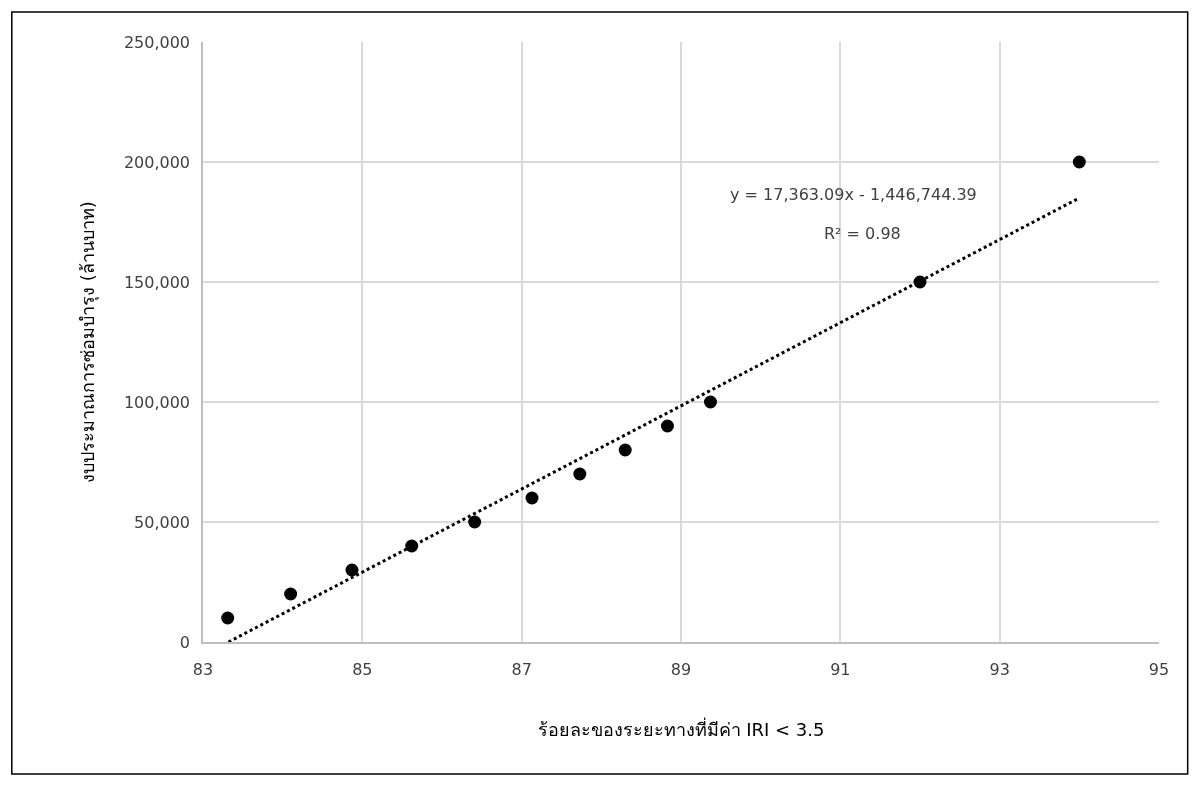  I want to click on x-tick-label: 91, so click(840, 669).